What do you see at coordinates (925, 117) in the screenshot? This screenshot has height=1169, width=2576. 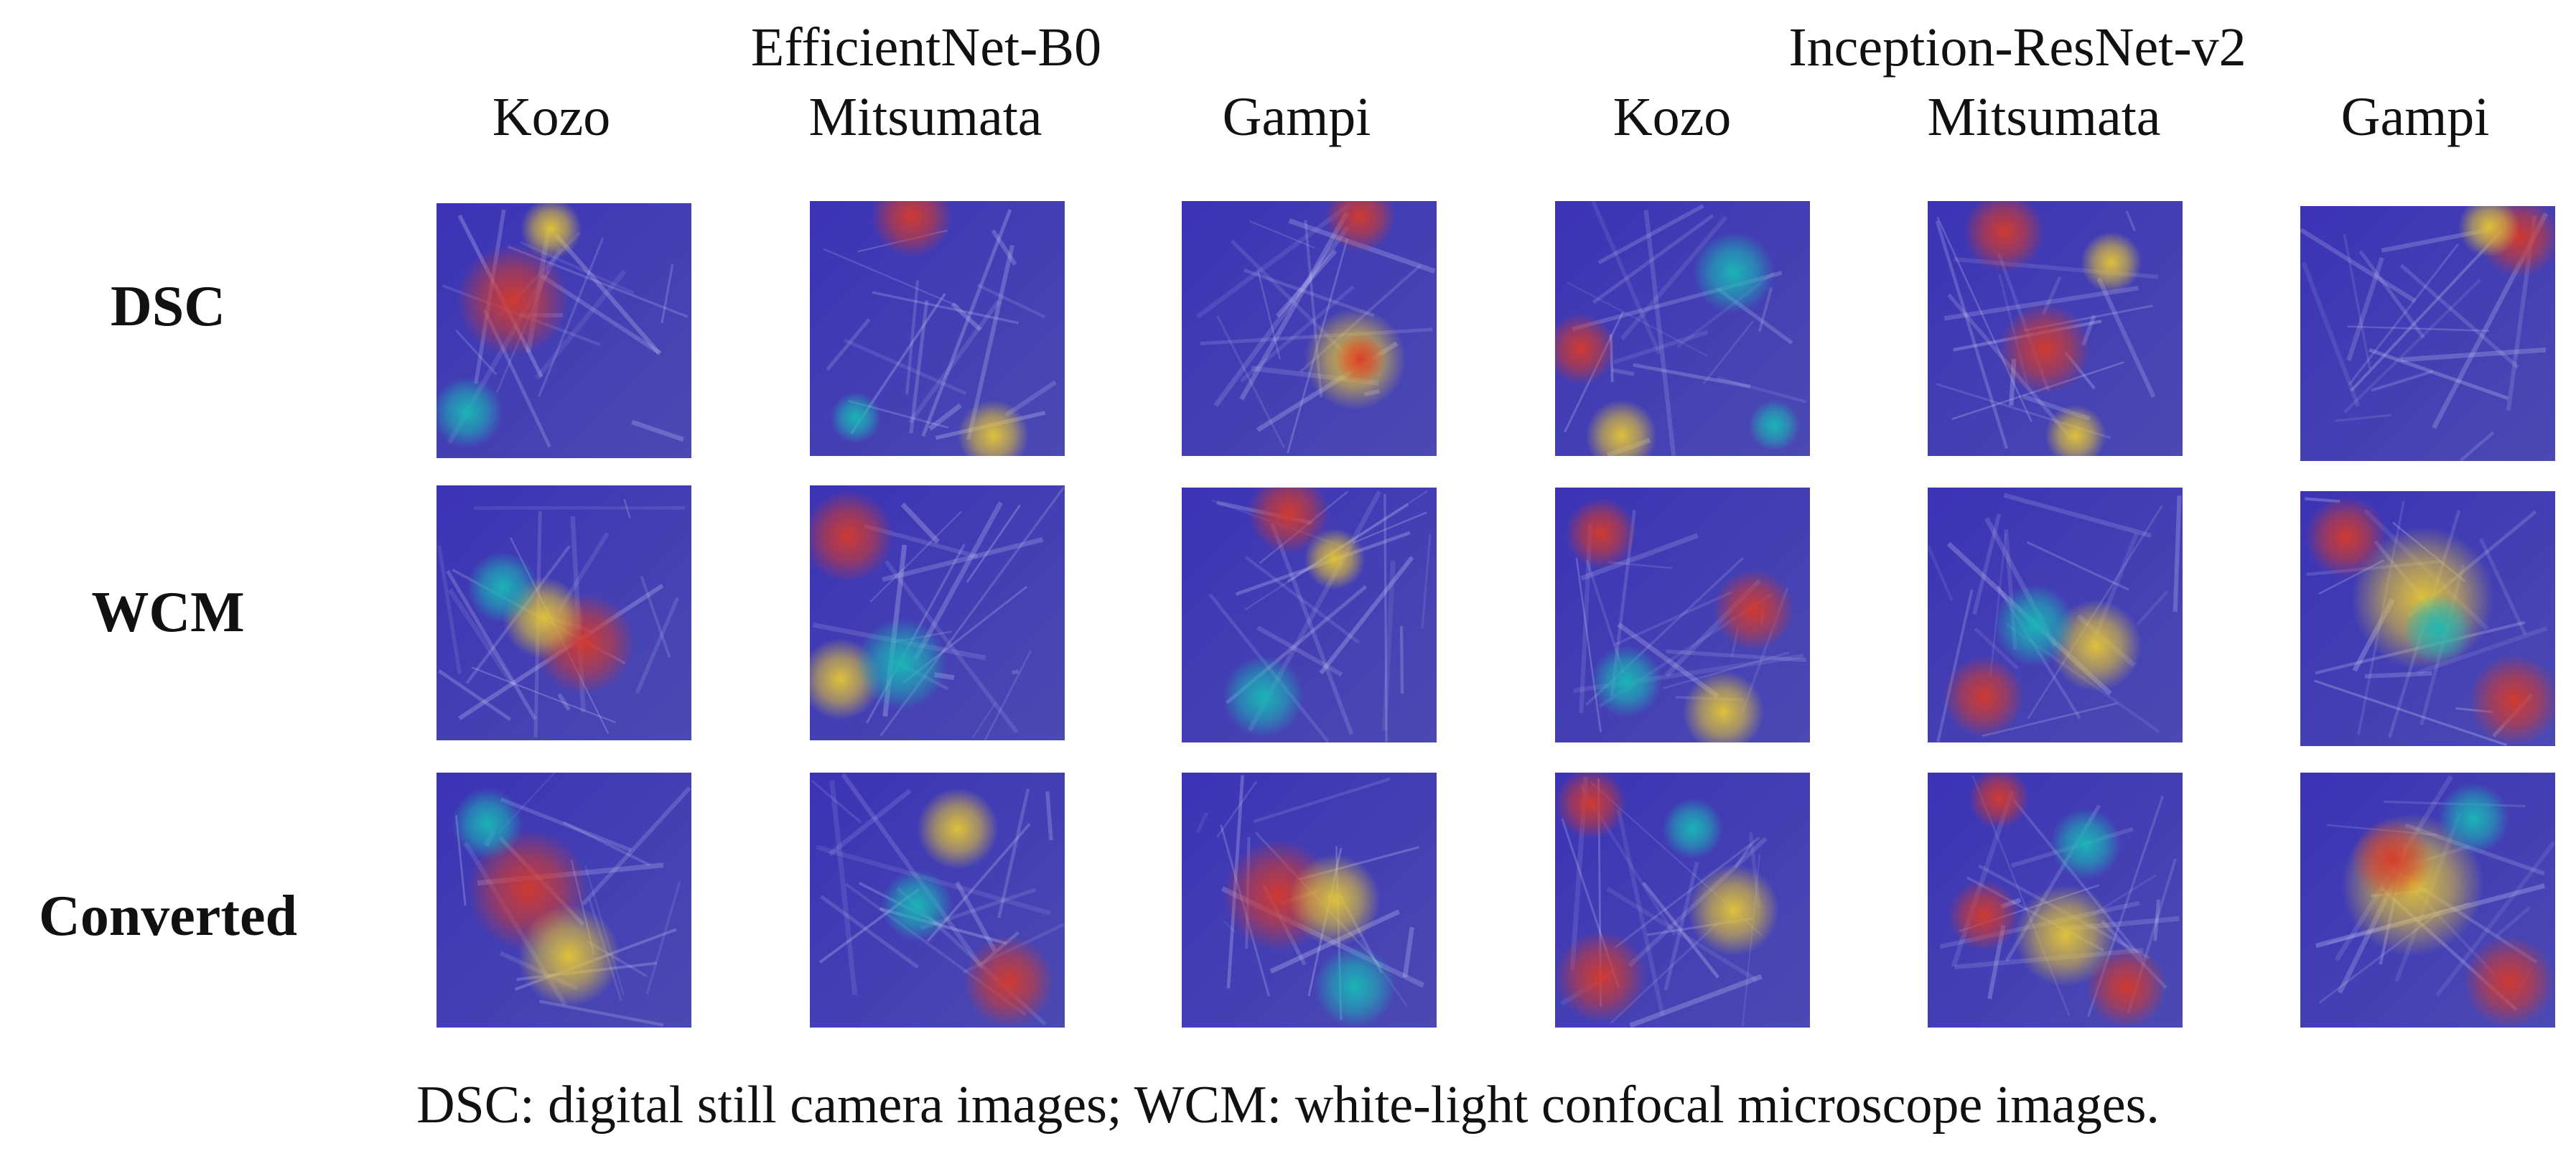 I see `column-label-mitsumata-efficientnet: Mitsumata` at bounding box center [925, 117].